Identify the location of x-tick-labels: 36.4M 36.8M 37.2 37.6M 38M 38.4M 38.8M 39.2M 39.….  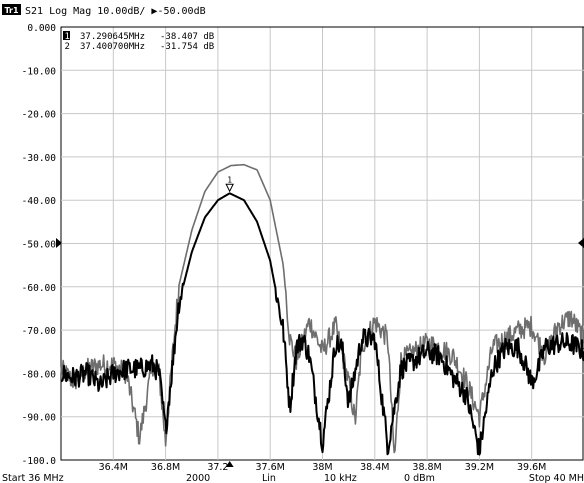
(323, 467).